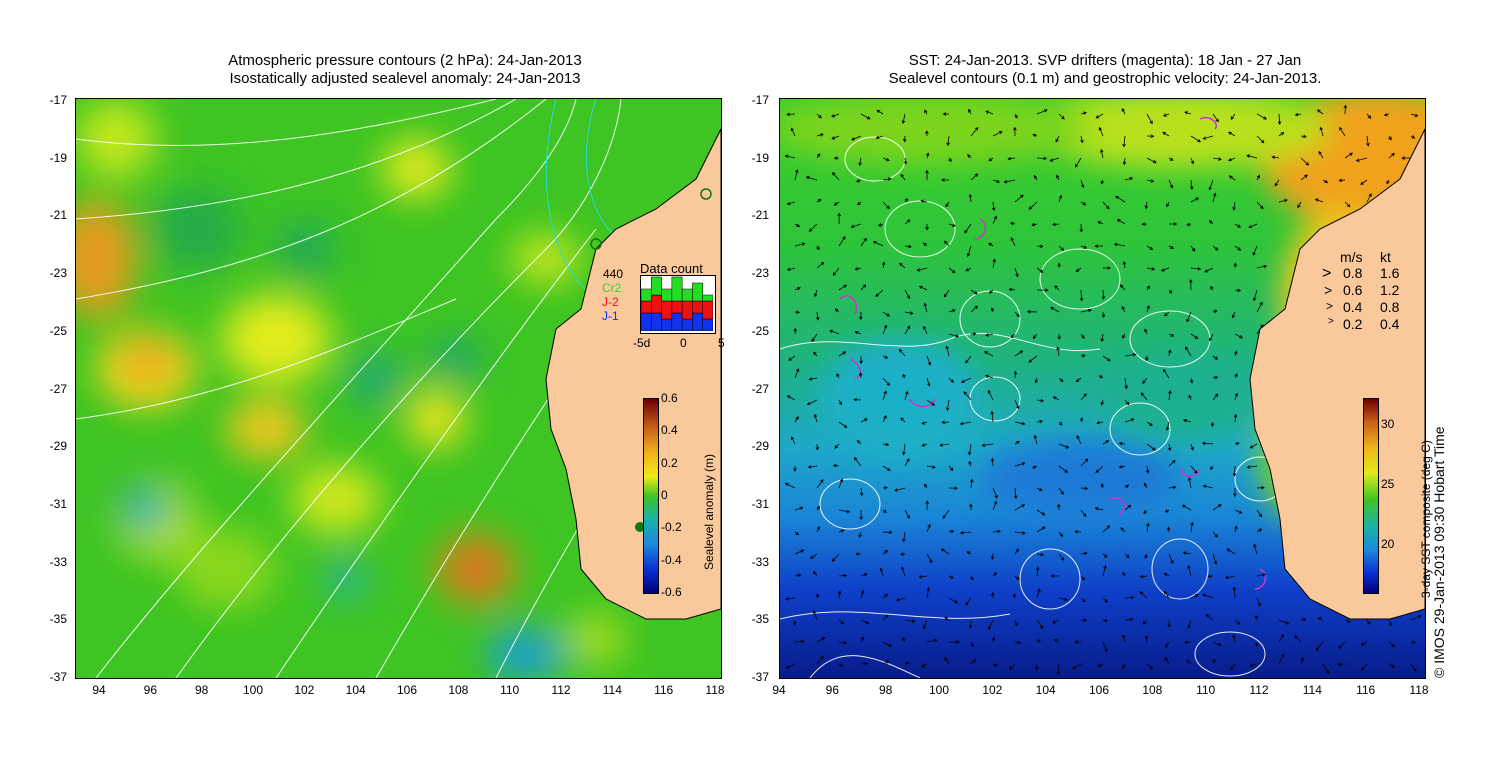 The width and height of the screenshot is (1500, 780). I want to click on x-tick-7: 108, so click(1152, 690).